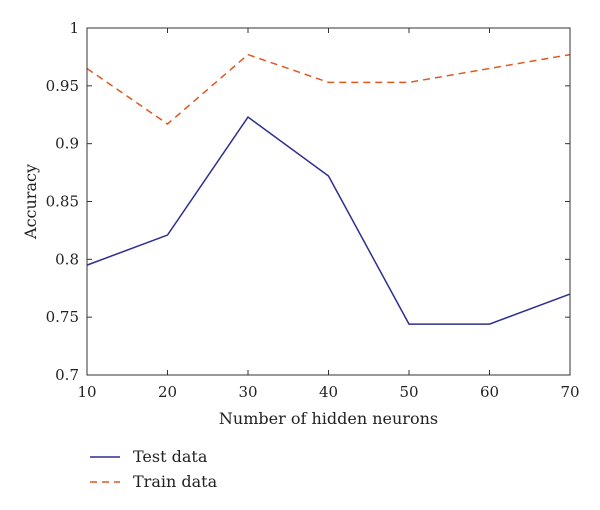  I want to click on x-tick-label: 40, so click(328, 392).